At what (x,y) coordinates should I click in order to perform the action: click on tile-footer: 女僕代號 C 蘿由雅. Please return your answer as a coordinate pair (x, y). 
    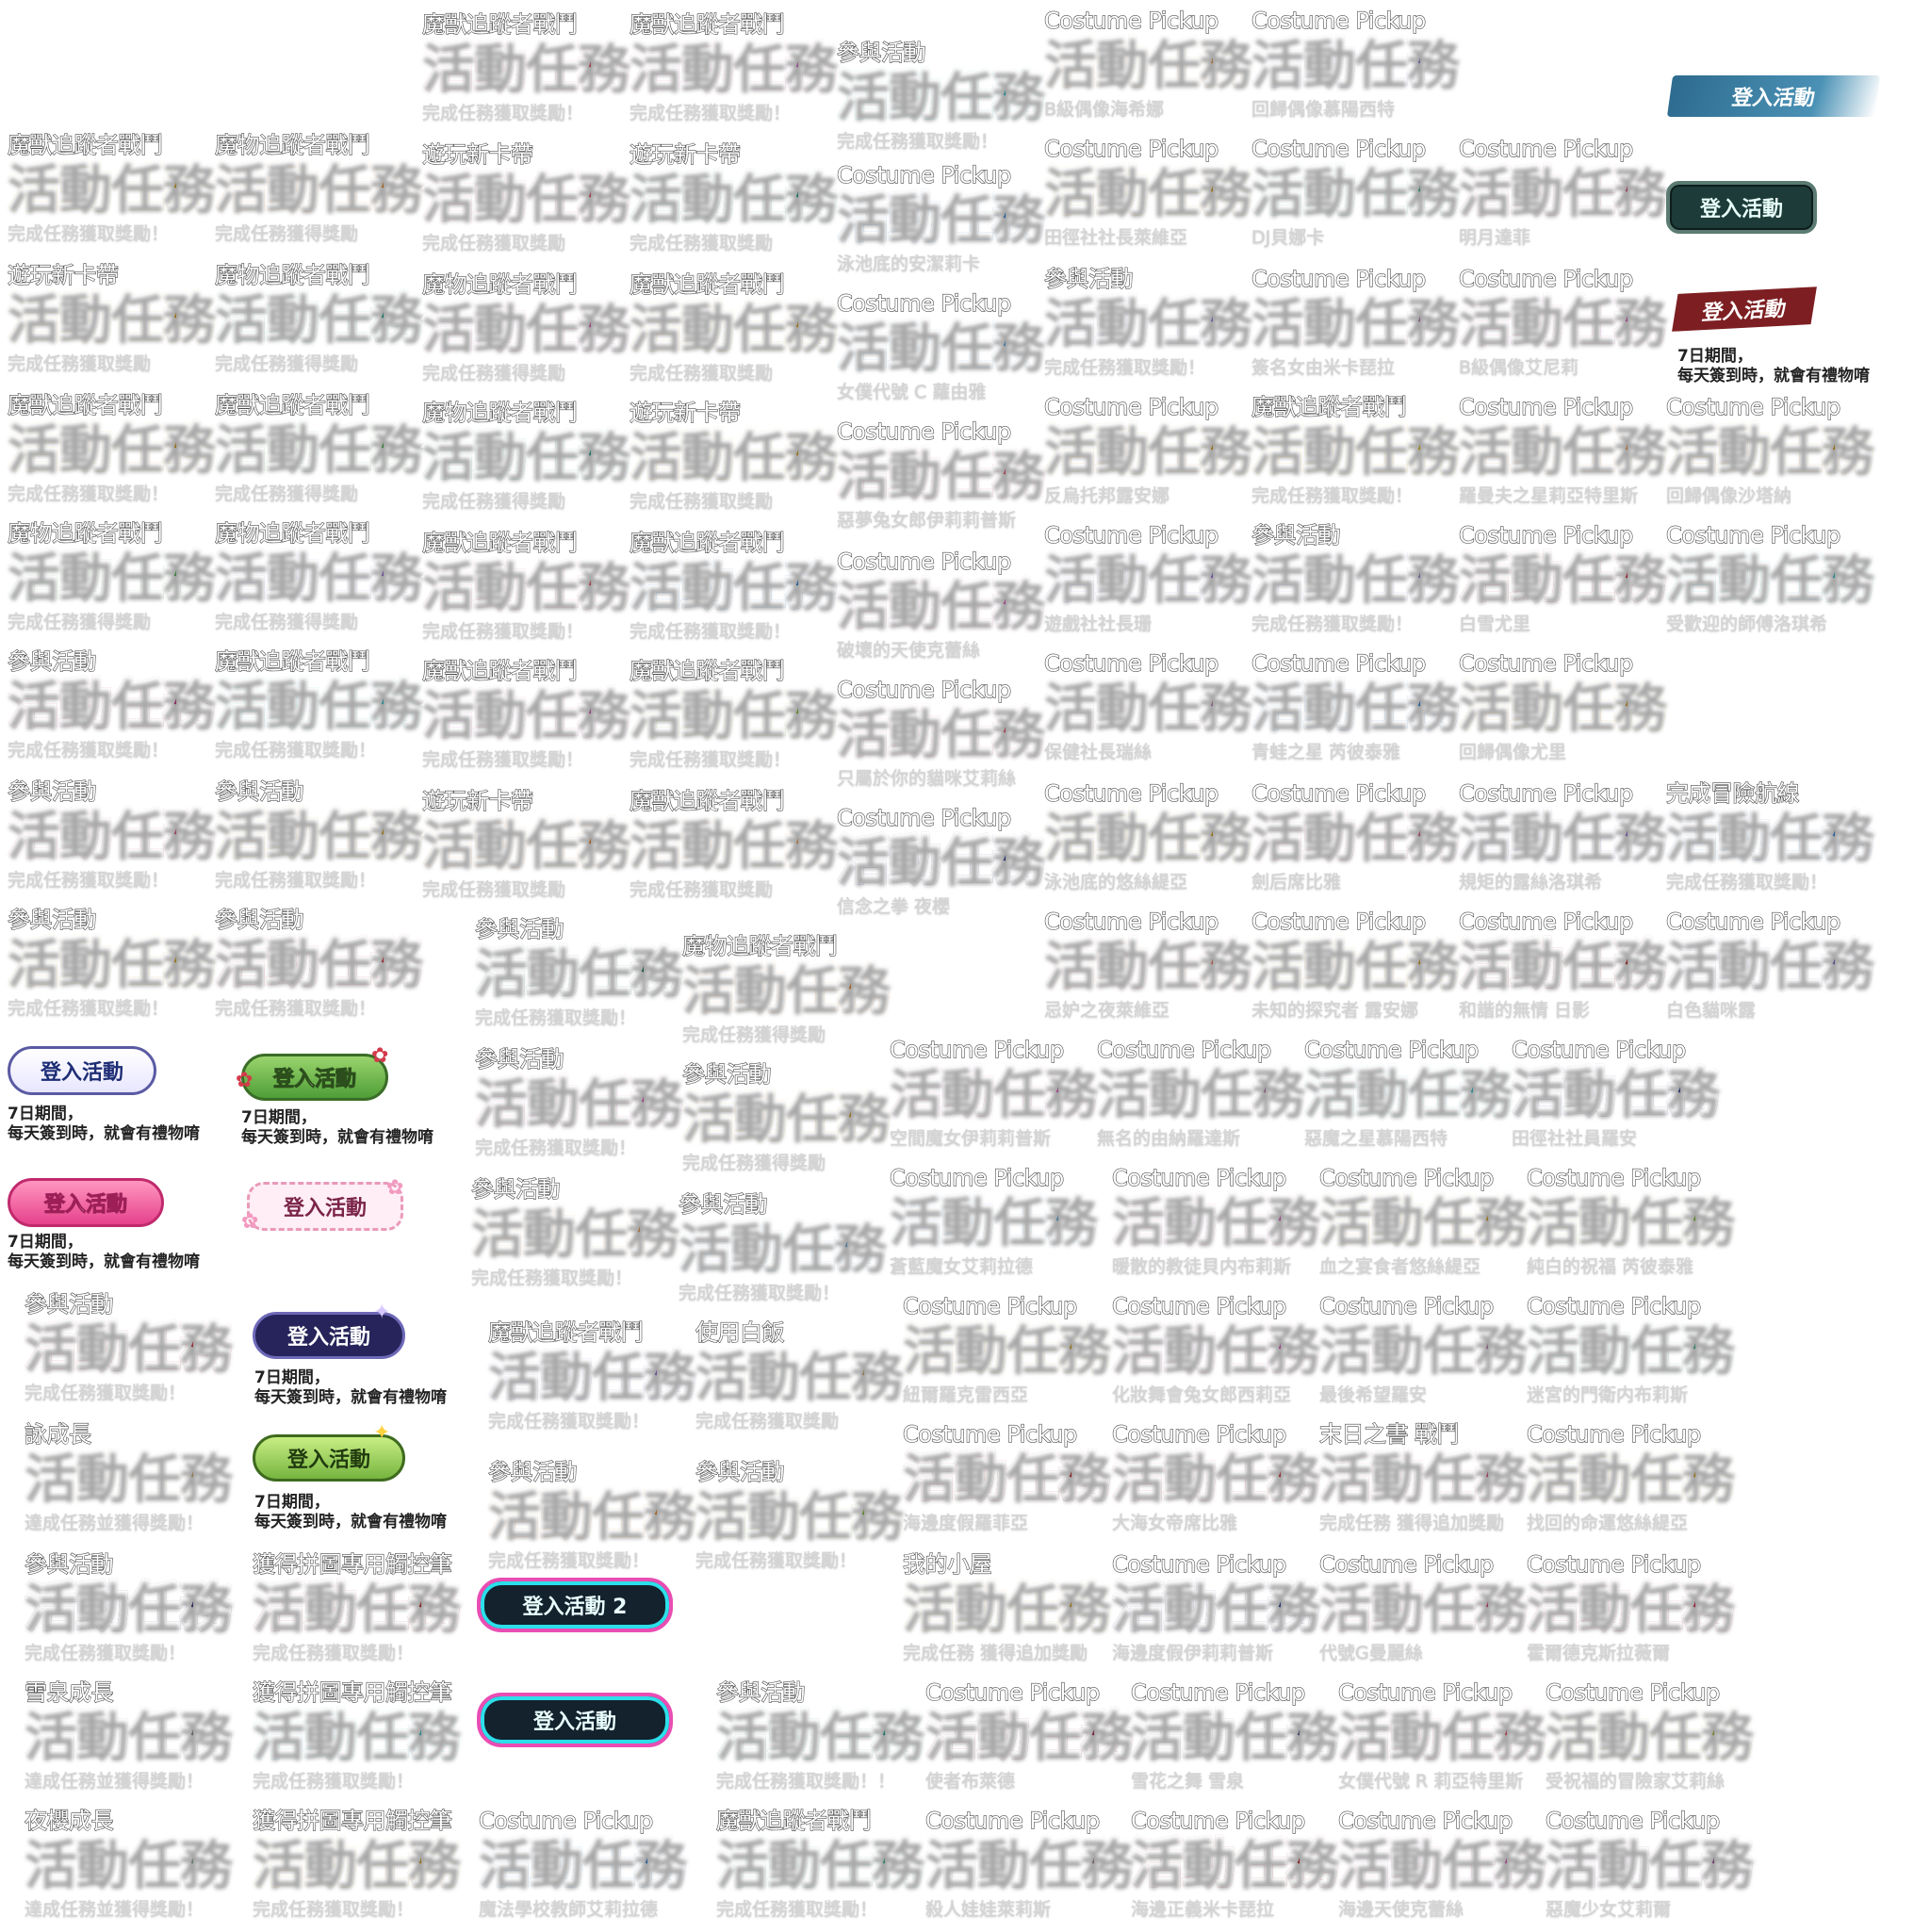
    Looking at the image, I should click on (911, 392).